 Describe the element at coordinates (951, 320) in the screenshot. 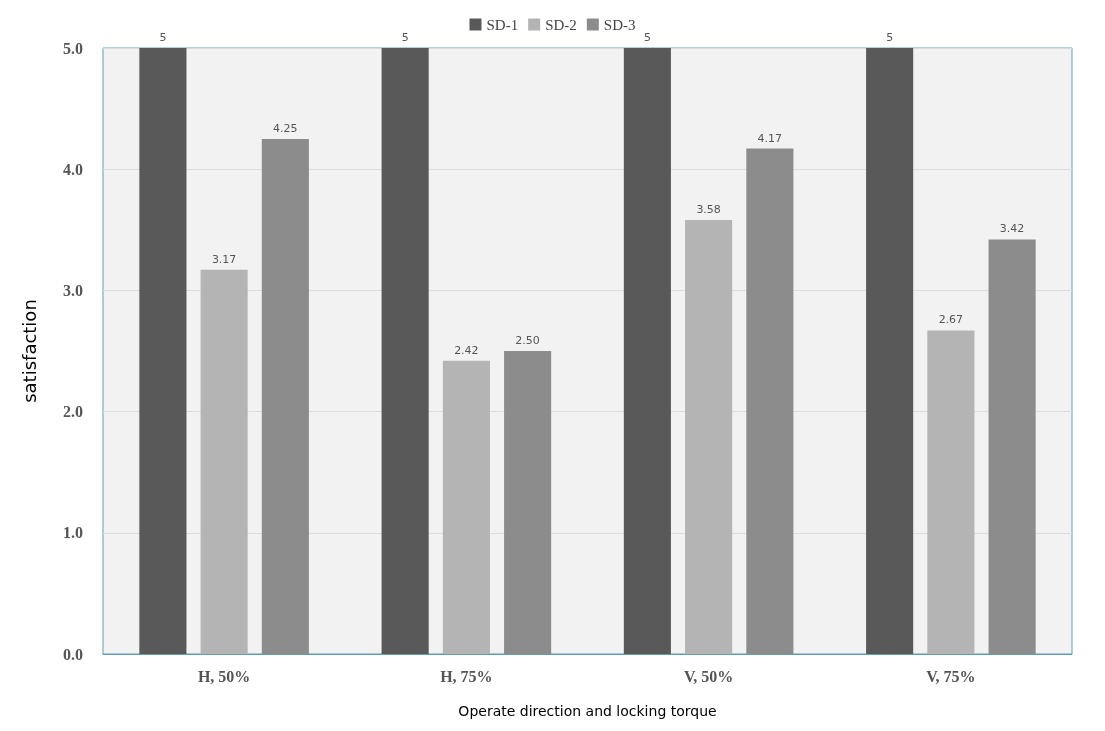

I see `data-label: 2.67` at that location.